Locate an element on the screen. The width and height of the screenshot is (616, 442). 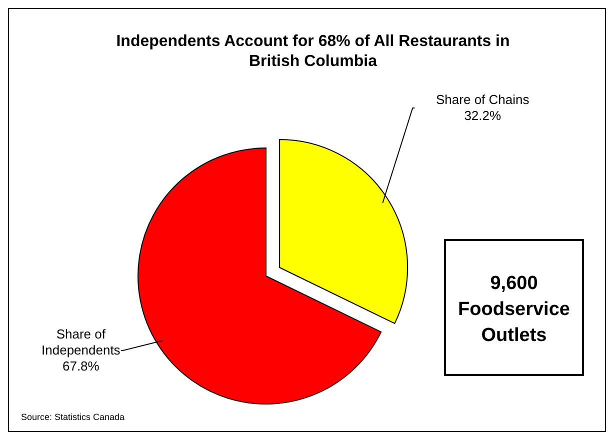
slice-label: Share of Independents is located at coordinates (81, 342).